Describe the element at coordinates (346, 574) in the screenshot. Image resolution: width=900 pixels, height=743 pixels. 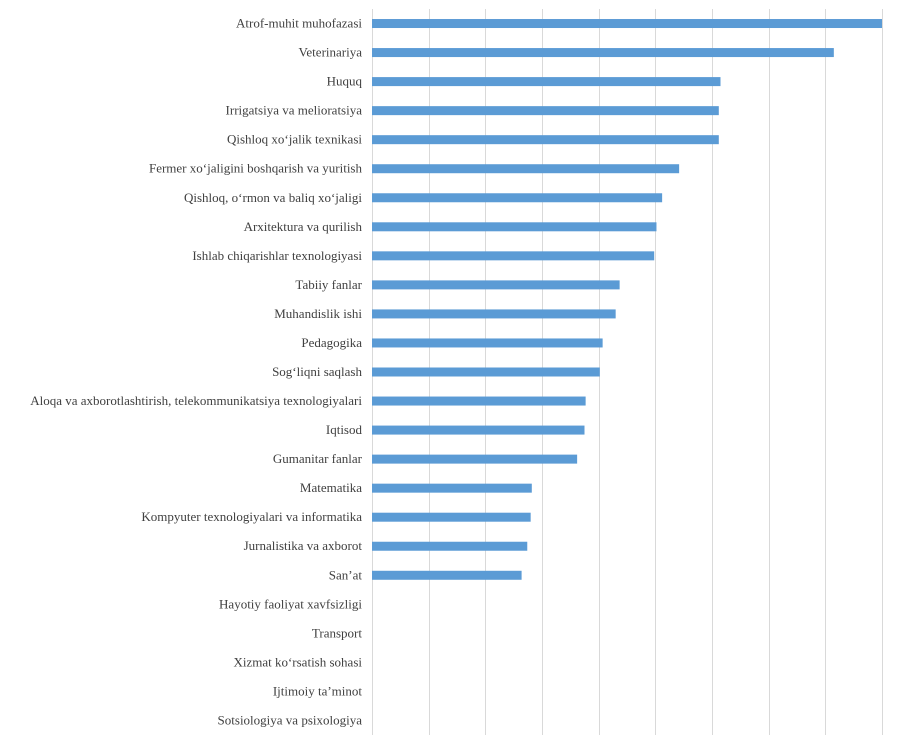
I see `category-label: San’at` at that location.